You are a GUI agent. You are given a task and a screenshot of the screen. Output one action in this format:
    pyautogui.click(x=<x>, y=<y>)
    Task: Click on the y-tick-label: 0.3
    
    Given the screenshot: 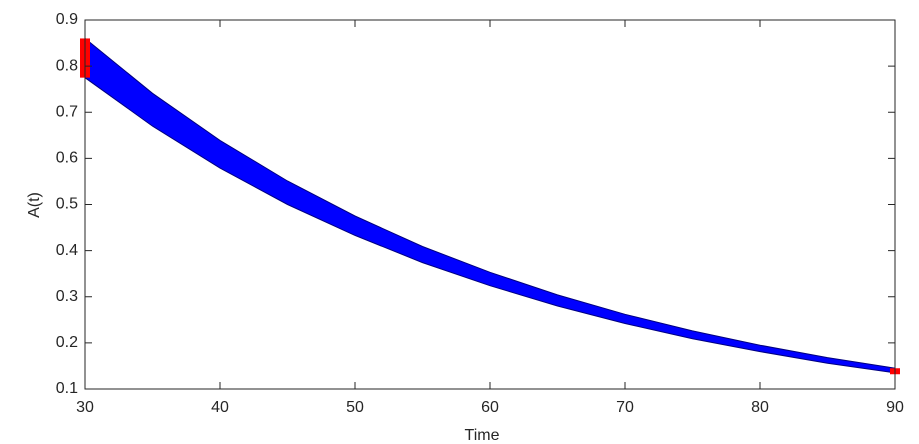 What is the action you would take?
    pyautogui.click(x=67, y=296)
    